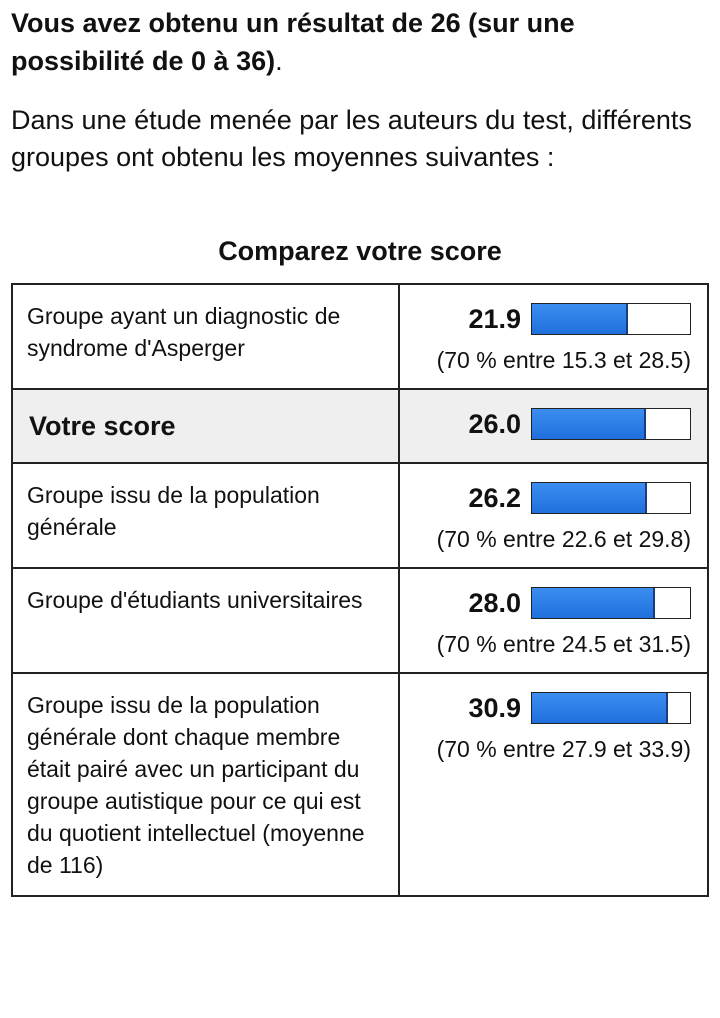 The image size is (720, 1018). I want to click on score-value: 26.0, so click(494, 423).